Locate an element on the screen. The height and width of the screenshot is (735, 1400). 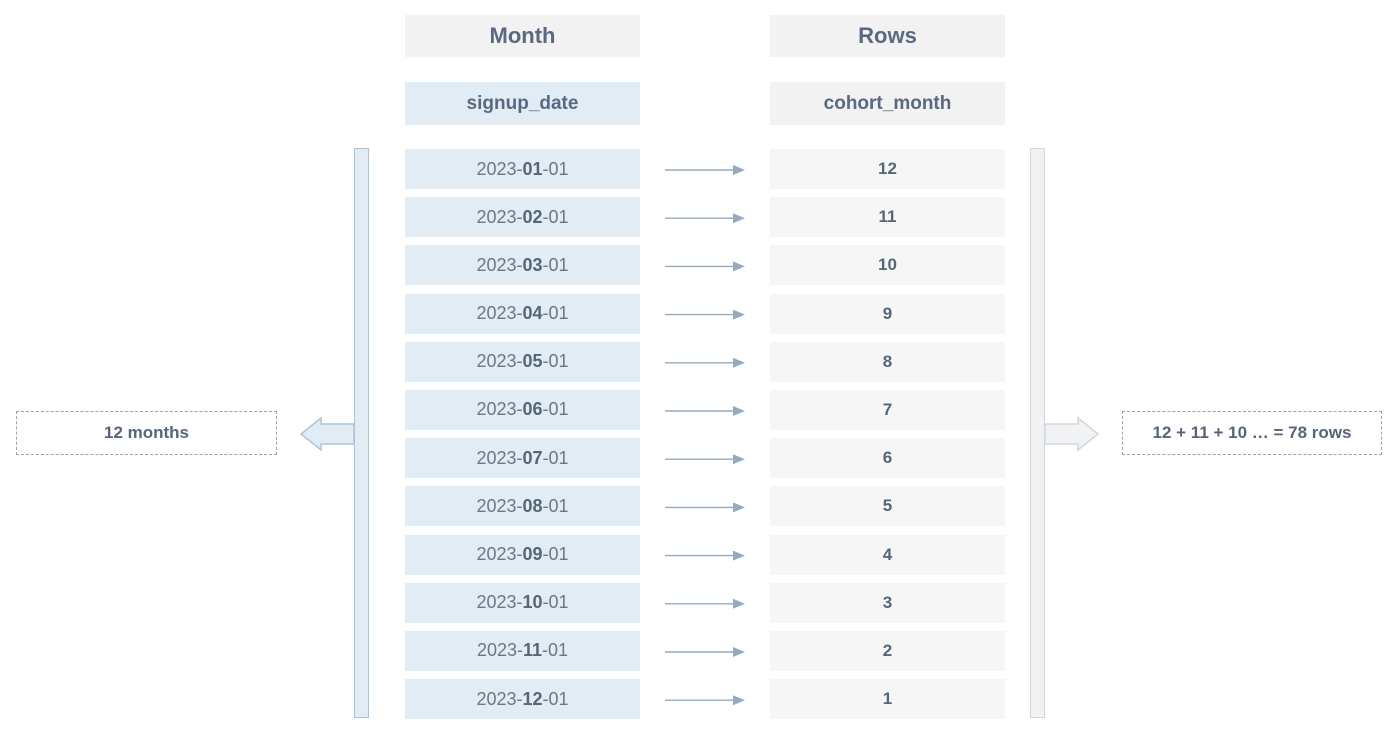
left-block-arrow-icon is located at coordinates (327, 434).